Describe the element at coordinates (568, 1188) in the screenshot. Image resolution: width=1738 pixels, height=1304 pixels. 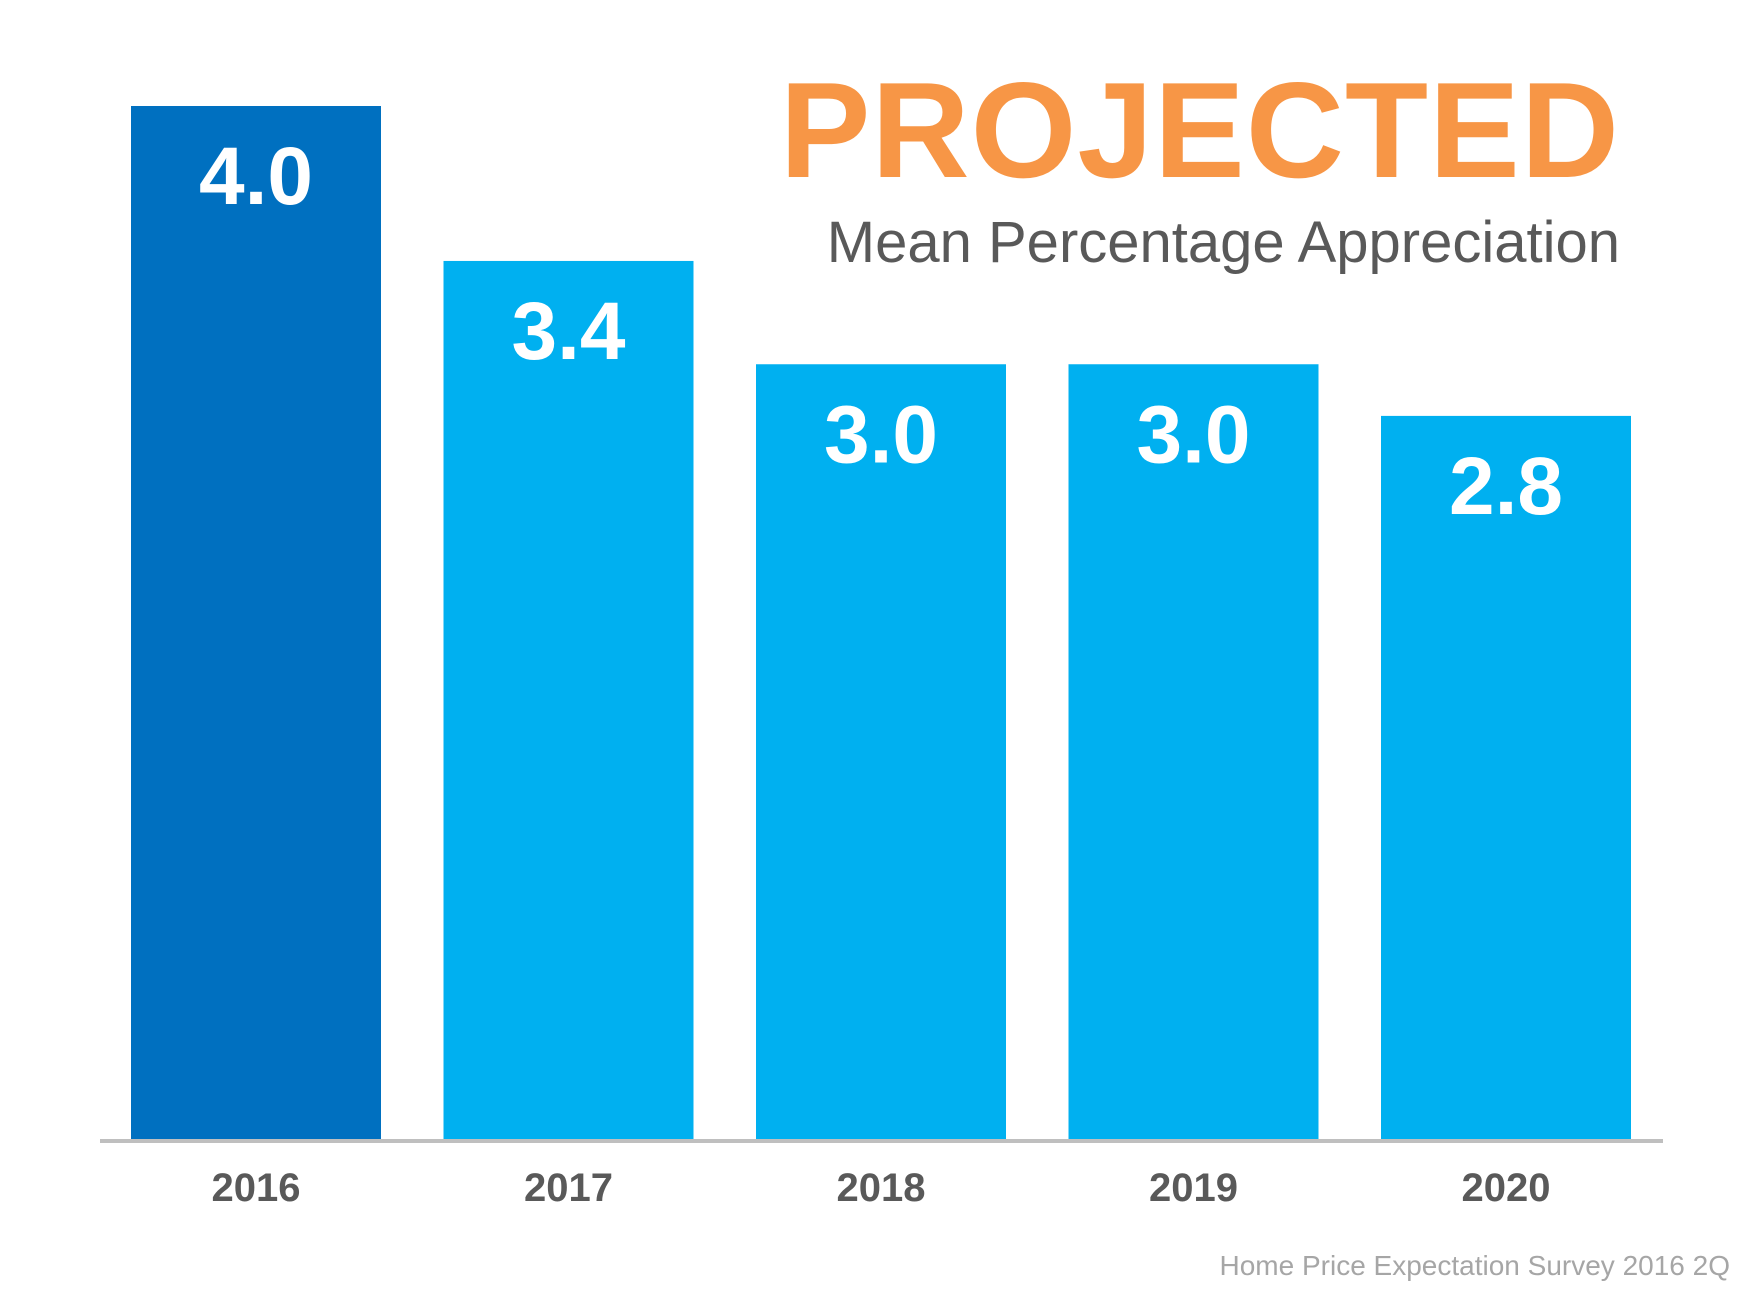
I see `category-label-2017: 2017` at that location.